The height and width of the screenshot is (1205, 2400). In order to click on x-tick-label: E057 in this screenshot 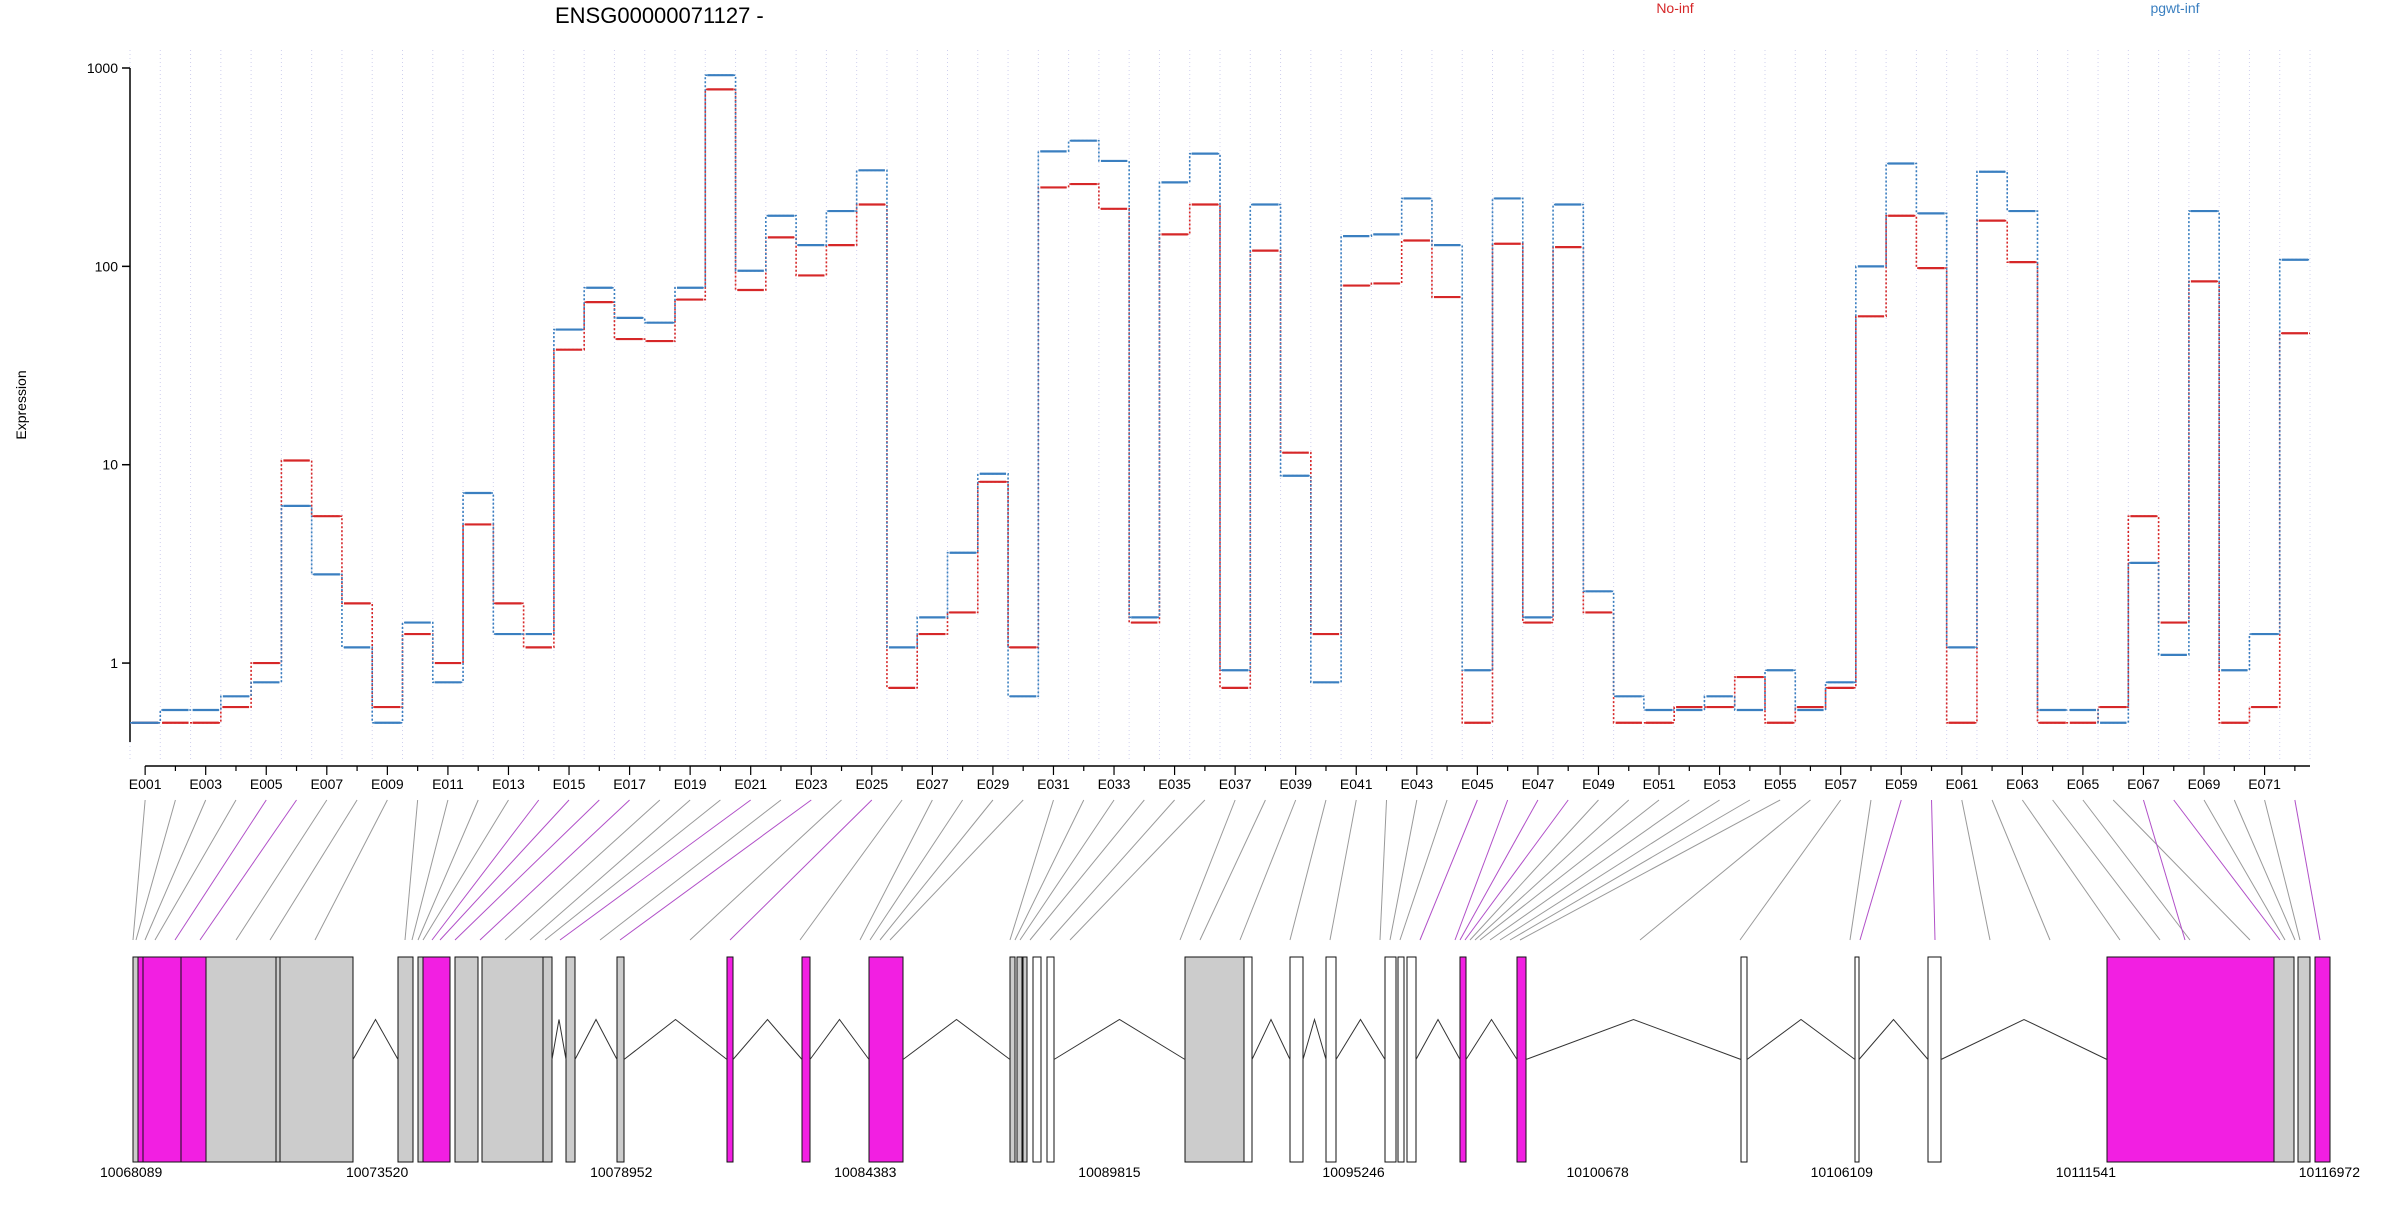, I will do `click(1840, 784)`.